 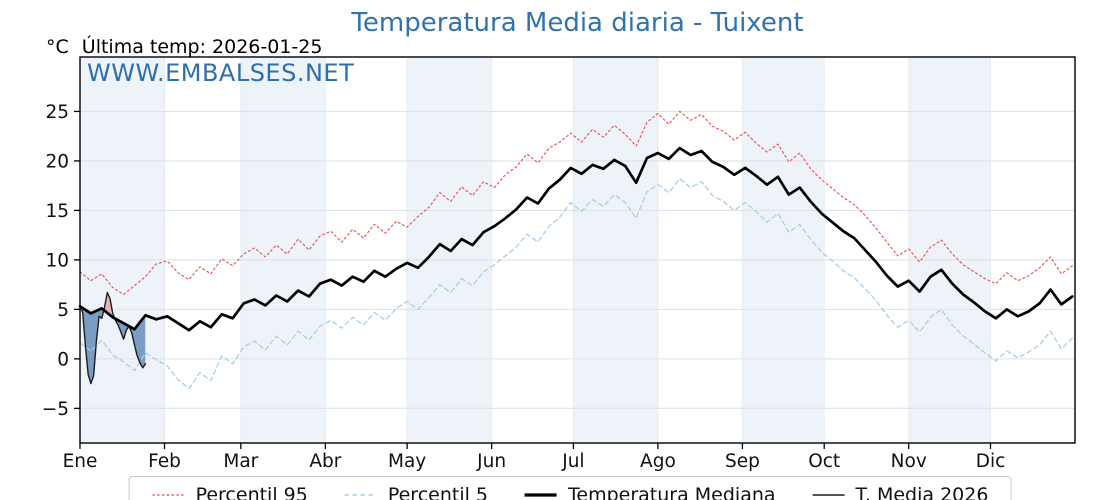 What do you see at coordinates (80, 461) in the screenshot?
I see `svg-text: Ene` at bounding box center [80, 461].